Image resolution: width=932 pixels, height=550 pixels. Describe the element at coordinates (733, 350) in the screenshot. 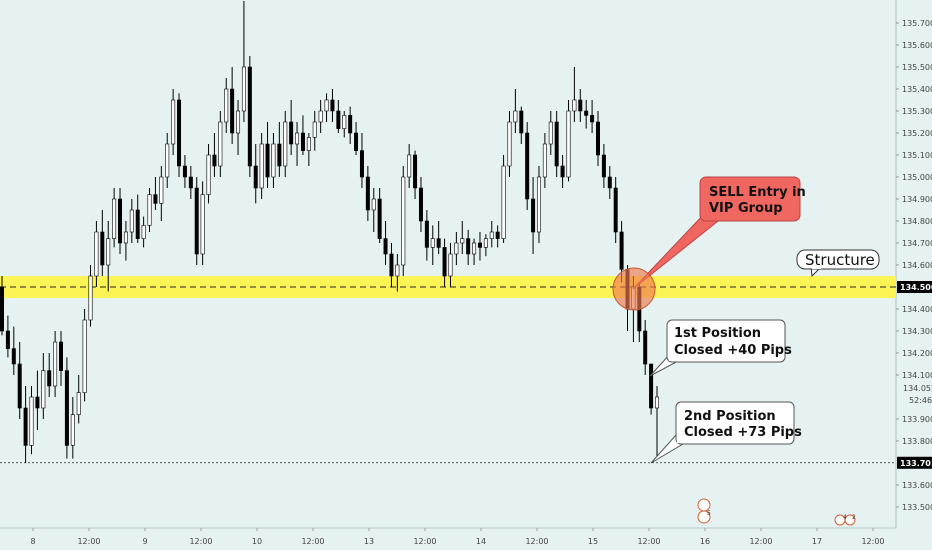

I see `position1-line2: Closed +40 Pips` at that location.